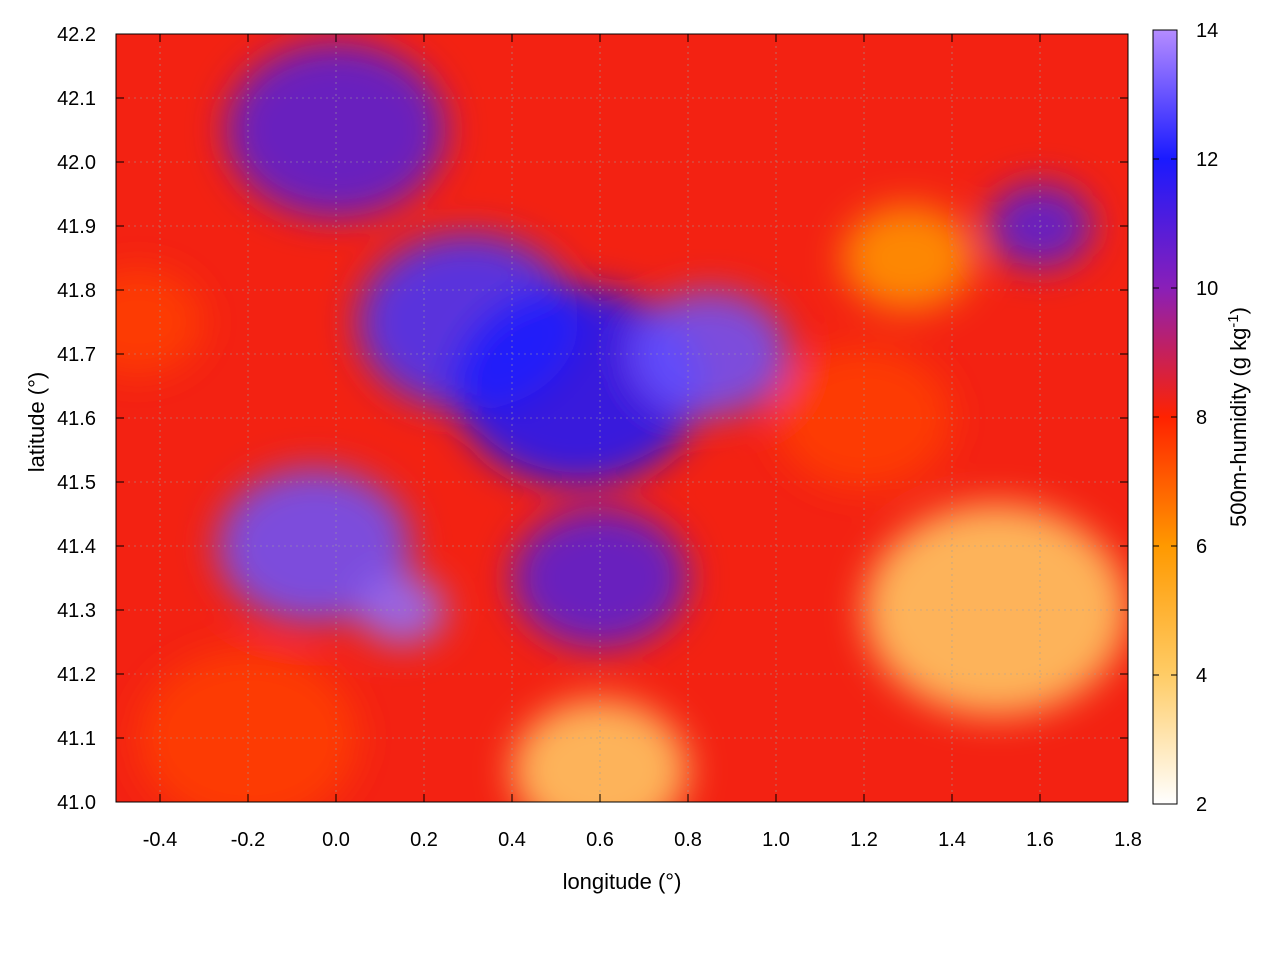 The image size is (1280, 960). Describe the element at coordinates (512, 840) in the screenshot. I see `x-tick-label: 0.4` at that location.